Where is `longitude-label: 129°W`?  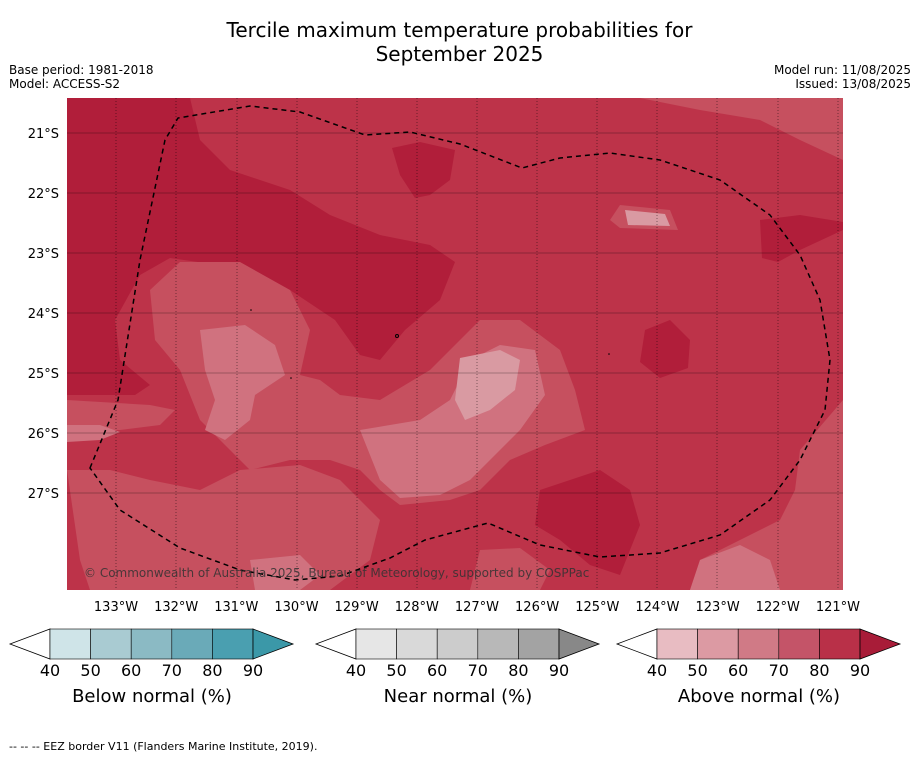
longitude-label: 129°W is located at coordinates (357, 607).